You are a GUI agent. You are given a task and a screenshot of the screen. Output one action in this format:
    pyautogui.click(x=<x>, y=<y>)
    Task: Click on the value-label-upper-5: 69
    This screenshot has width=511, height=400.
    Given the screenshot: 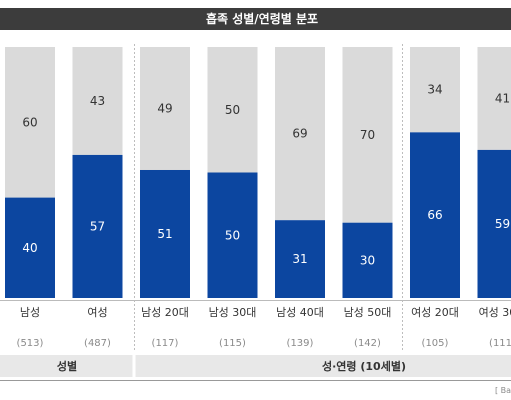 What is the action you would take?
    pyautogui.click(x=299, y=134)
    